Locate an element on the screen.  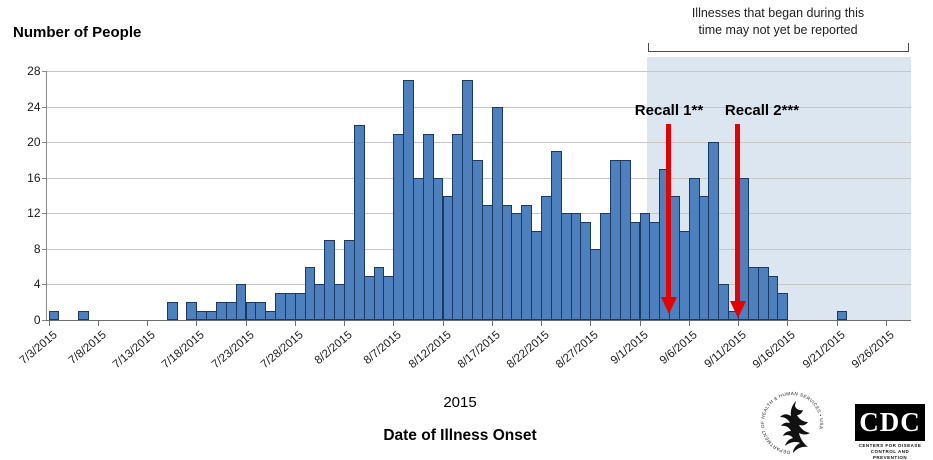
recall-1-label: Recall 1** is located at coordinates (669, 110).